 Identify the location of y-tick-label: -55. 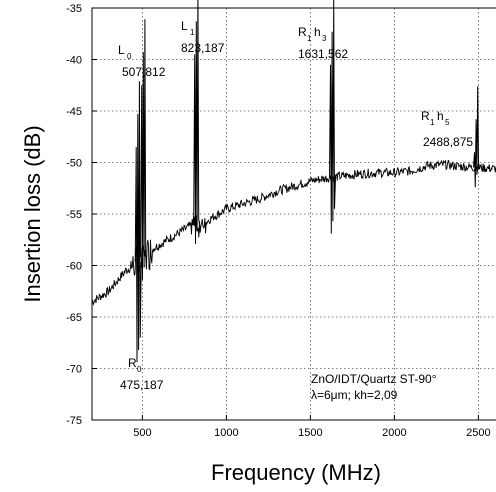
(74, 215).